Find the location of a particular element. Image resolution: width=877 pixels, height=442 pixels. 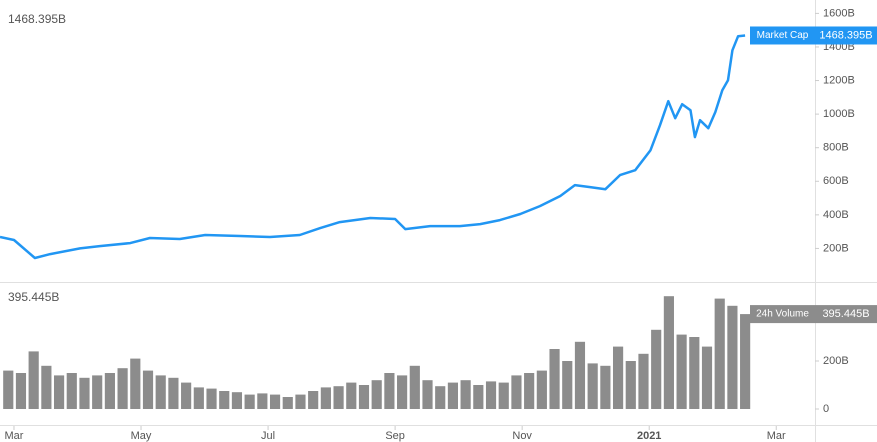

y-tick-label: 1000B is located at coordinates (839, 114).